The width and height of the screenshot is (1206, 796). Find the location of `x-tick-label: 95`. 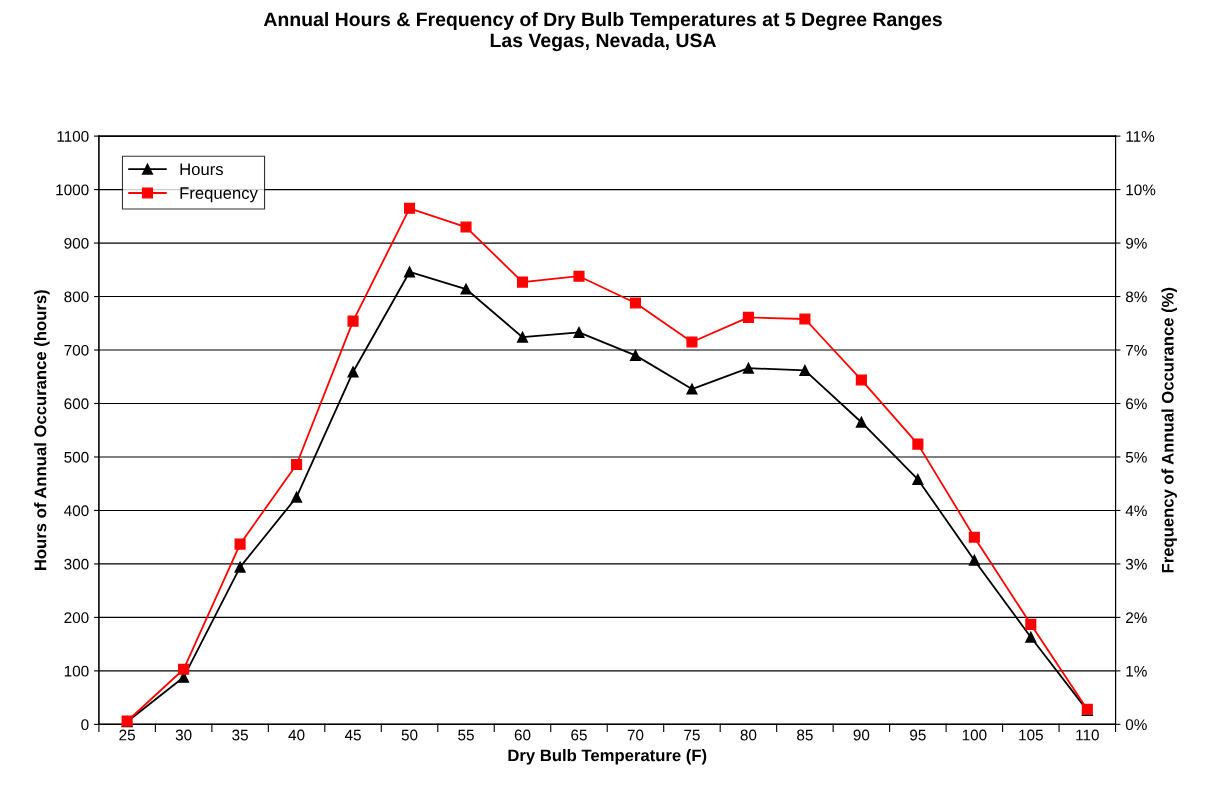

x-tick-label: 95 is located at coordinates (918, 735).